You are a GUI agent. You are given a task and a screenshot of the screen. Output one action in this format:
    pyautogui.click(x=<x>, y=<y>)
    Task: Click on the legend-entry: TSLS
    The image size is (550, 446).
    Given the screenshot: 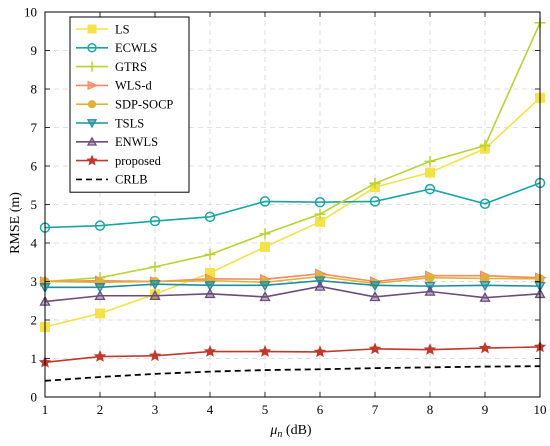 What is the action you would take?
    pyautogui.click(x=110, y=123)
    